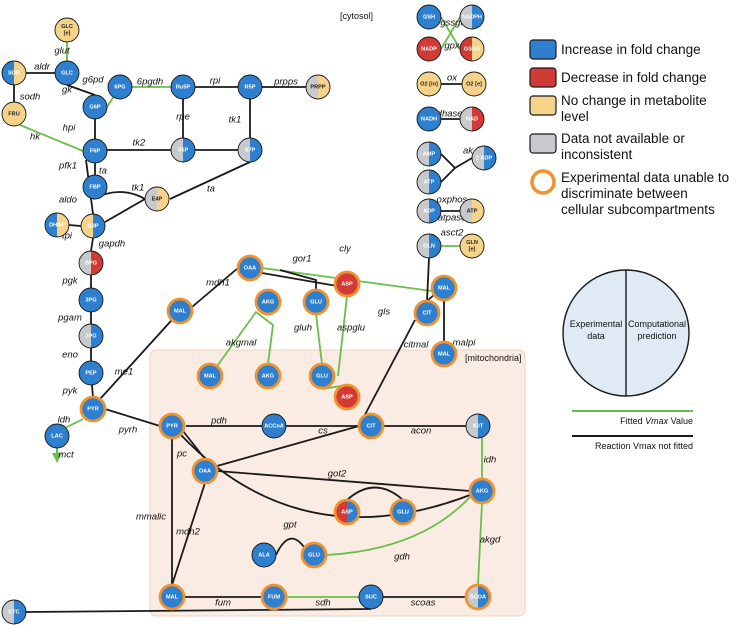 The height and width of the screenshot is (632, 748). Describe the element at coordinates (429, 154) in the screenshot. I see `node-label: AMP` at that location.